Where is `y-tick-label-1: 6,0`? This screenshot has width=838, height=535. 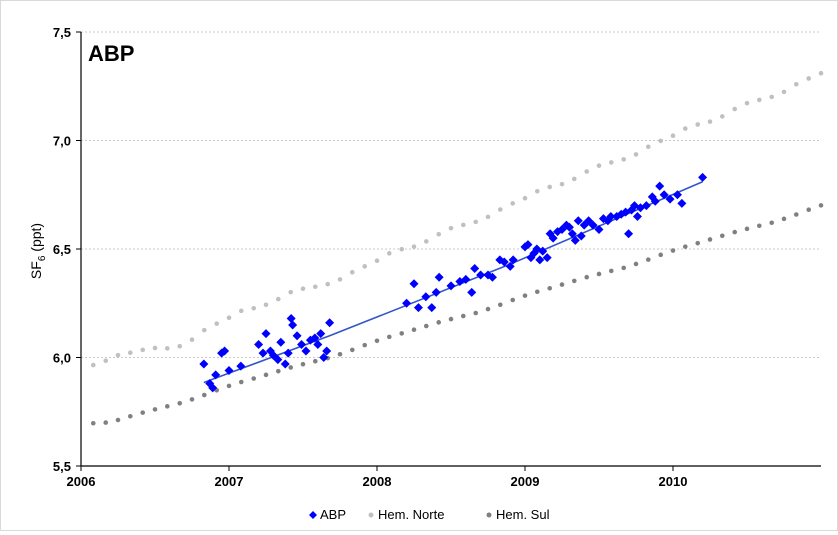 y-tick-label-1: 6,0 is located at coordinates (62, 358).